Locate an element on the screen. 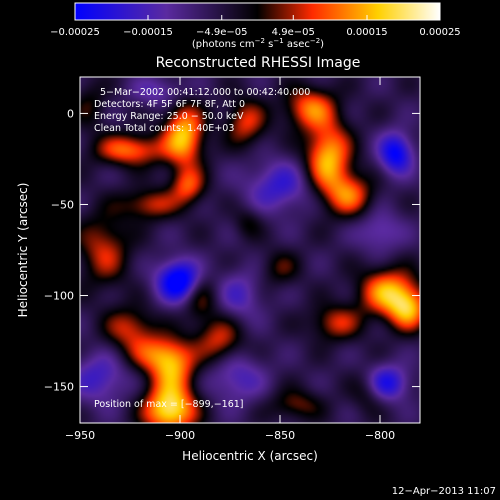  y-tick-label: −50 is located at coordinates (62, 204).